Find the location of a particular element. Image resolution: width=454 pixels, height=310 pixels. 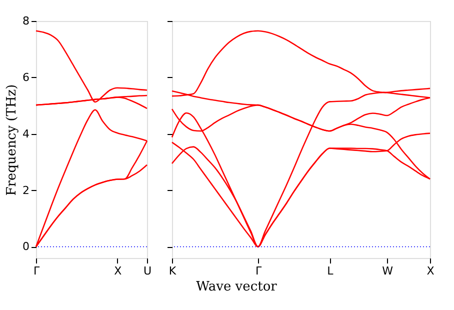

y-tick-label: 0 is located at coordinates (26, 247).